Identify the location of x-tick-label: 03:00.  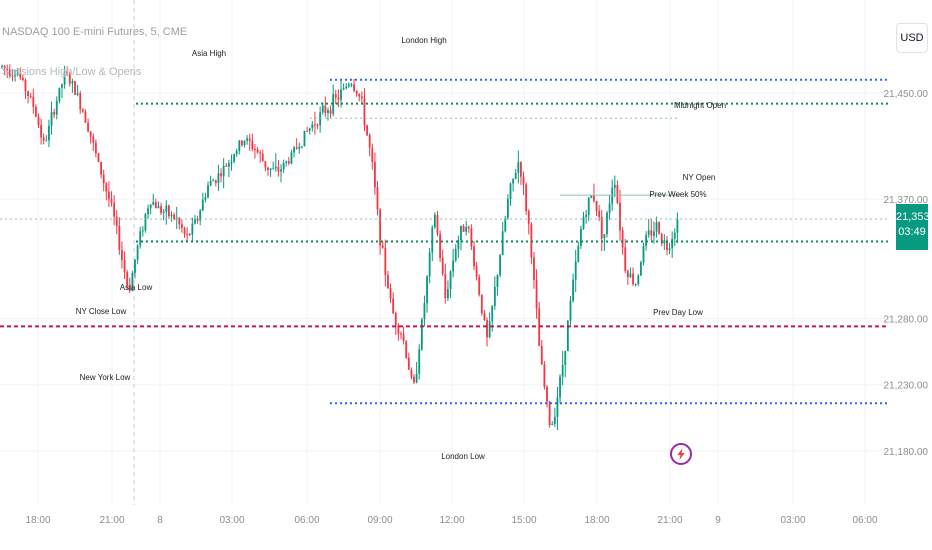
(231, 520).